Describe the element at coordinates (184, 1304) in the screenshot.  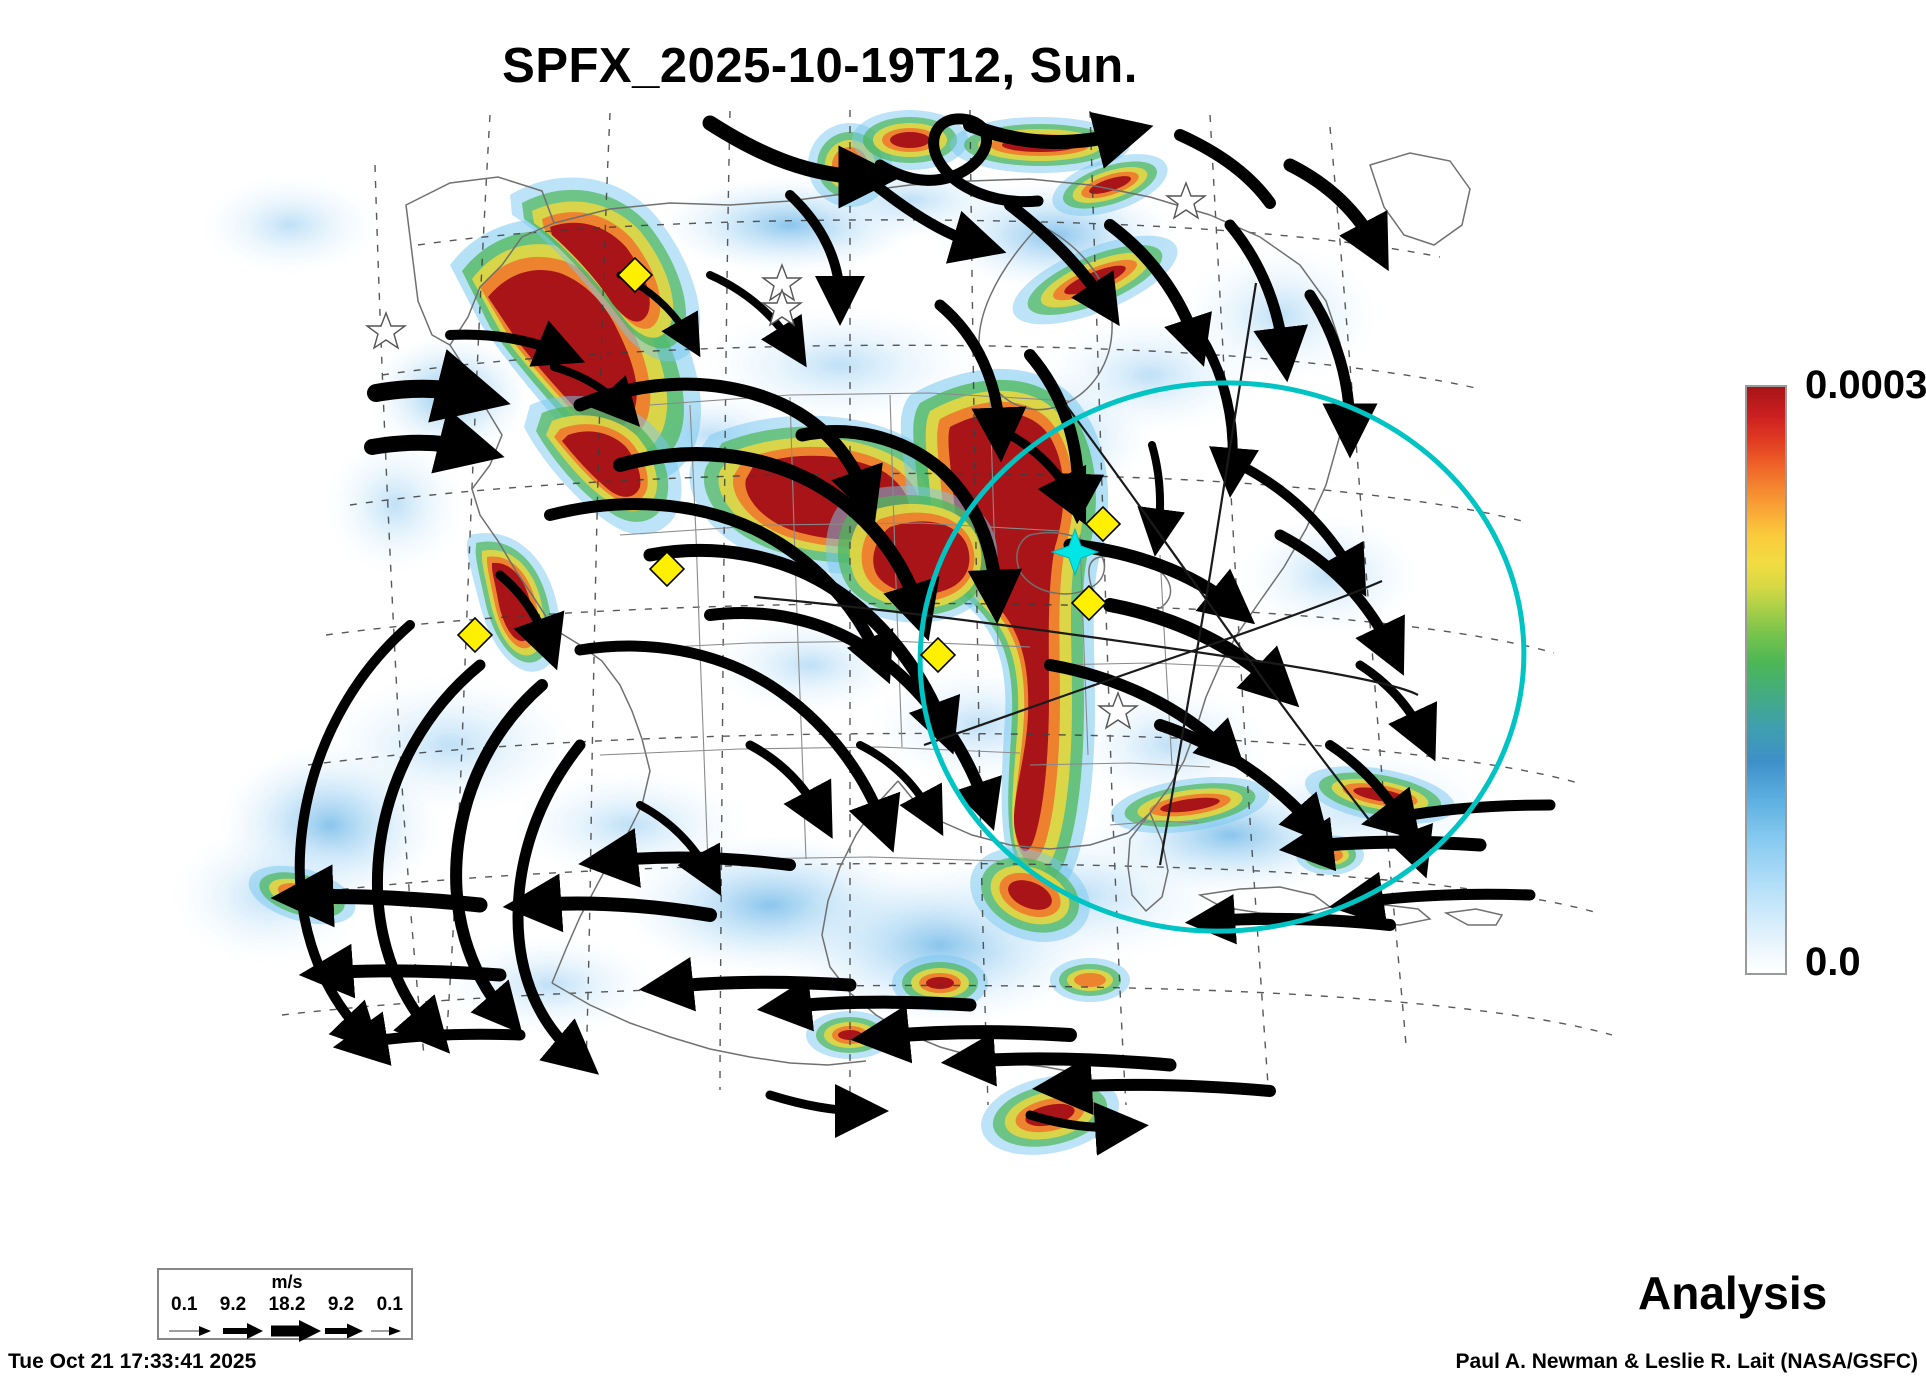
I see `wind-legend-value-1: 0.1` at that location.